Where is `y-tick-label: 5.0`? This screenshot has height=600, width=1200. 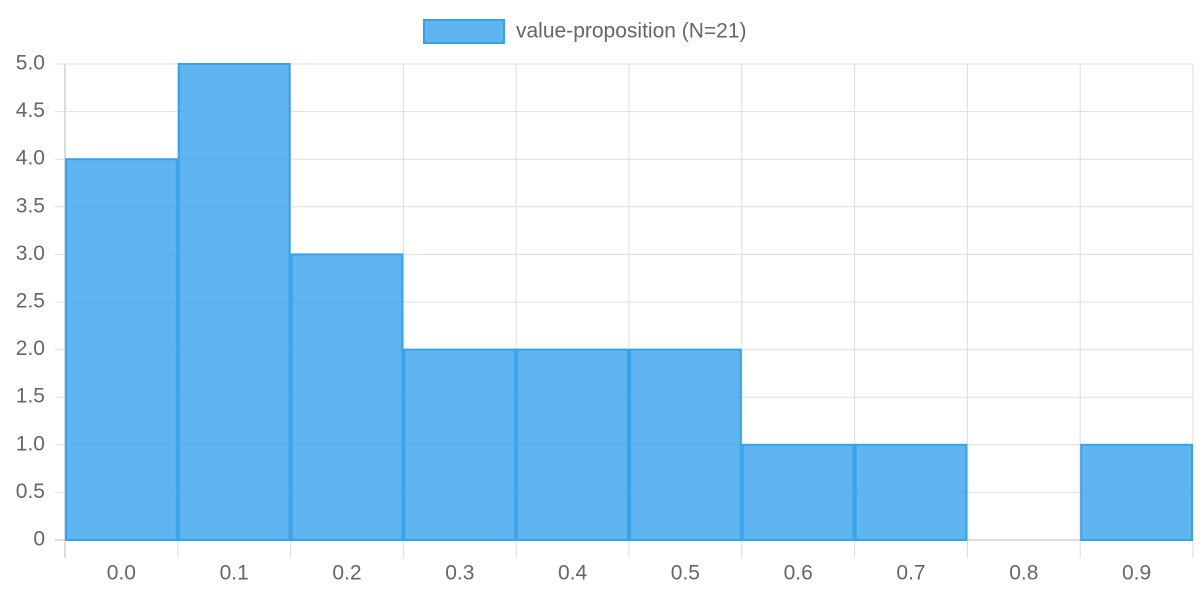 y-tick-label: 5.0 is located at coordinates (30, 63).